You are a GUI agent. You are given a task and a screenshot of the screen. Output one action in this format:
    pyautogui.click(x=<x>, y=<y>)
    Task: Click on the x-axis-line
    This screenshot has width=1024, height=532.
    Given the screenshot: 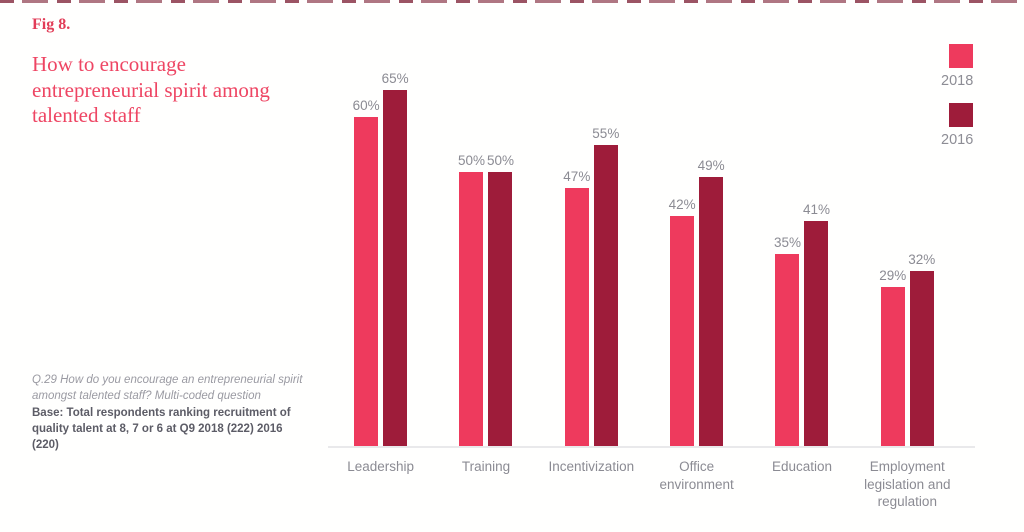 What is the action you would take?
    pyautogui.click(x=651, y=447)
    